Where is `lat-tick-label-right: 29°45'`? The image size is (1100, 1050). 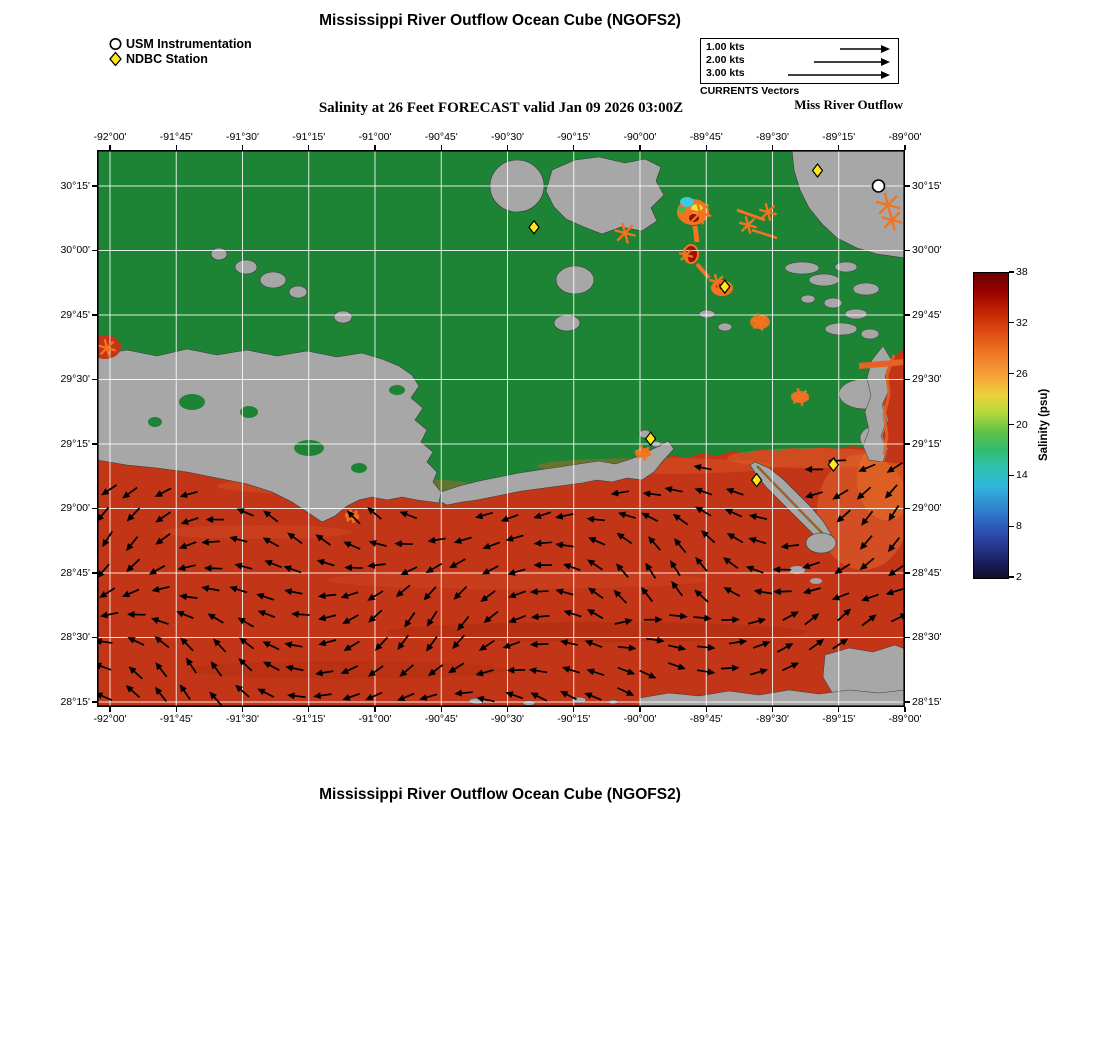 lat-tick-label-right: 29°45' is located at coordinates (927, 314).